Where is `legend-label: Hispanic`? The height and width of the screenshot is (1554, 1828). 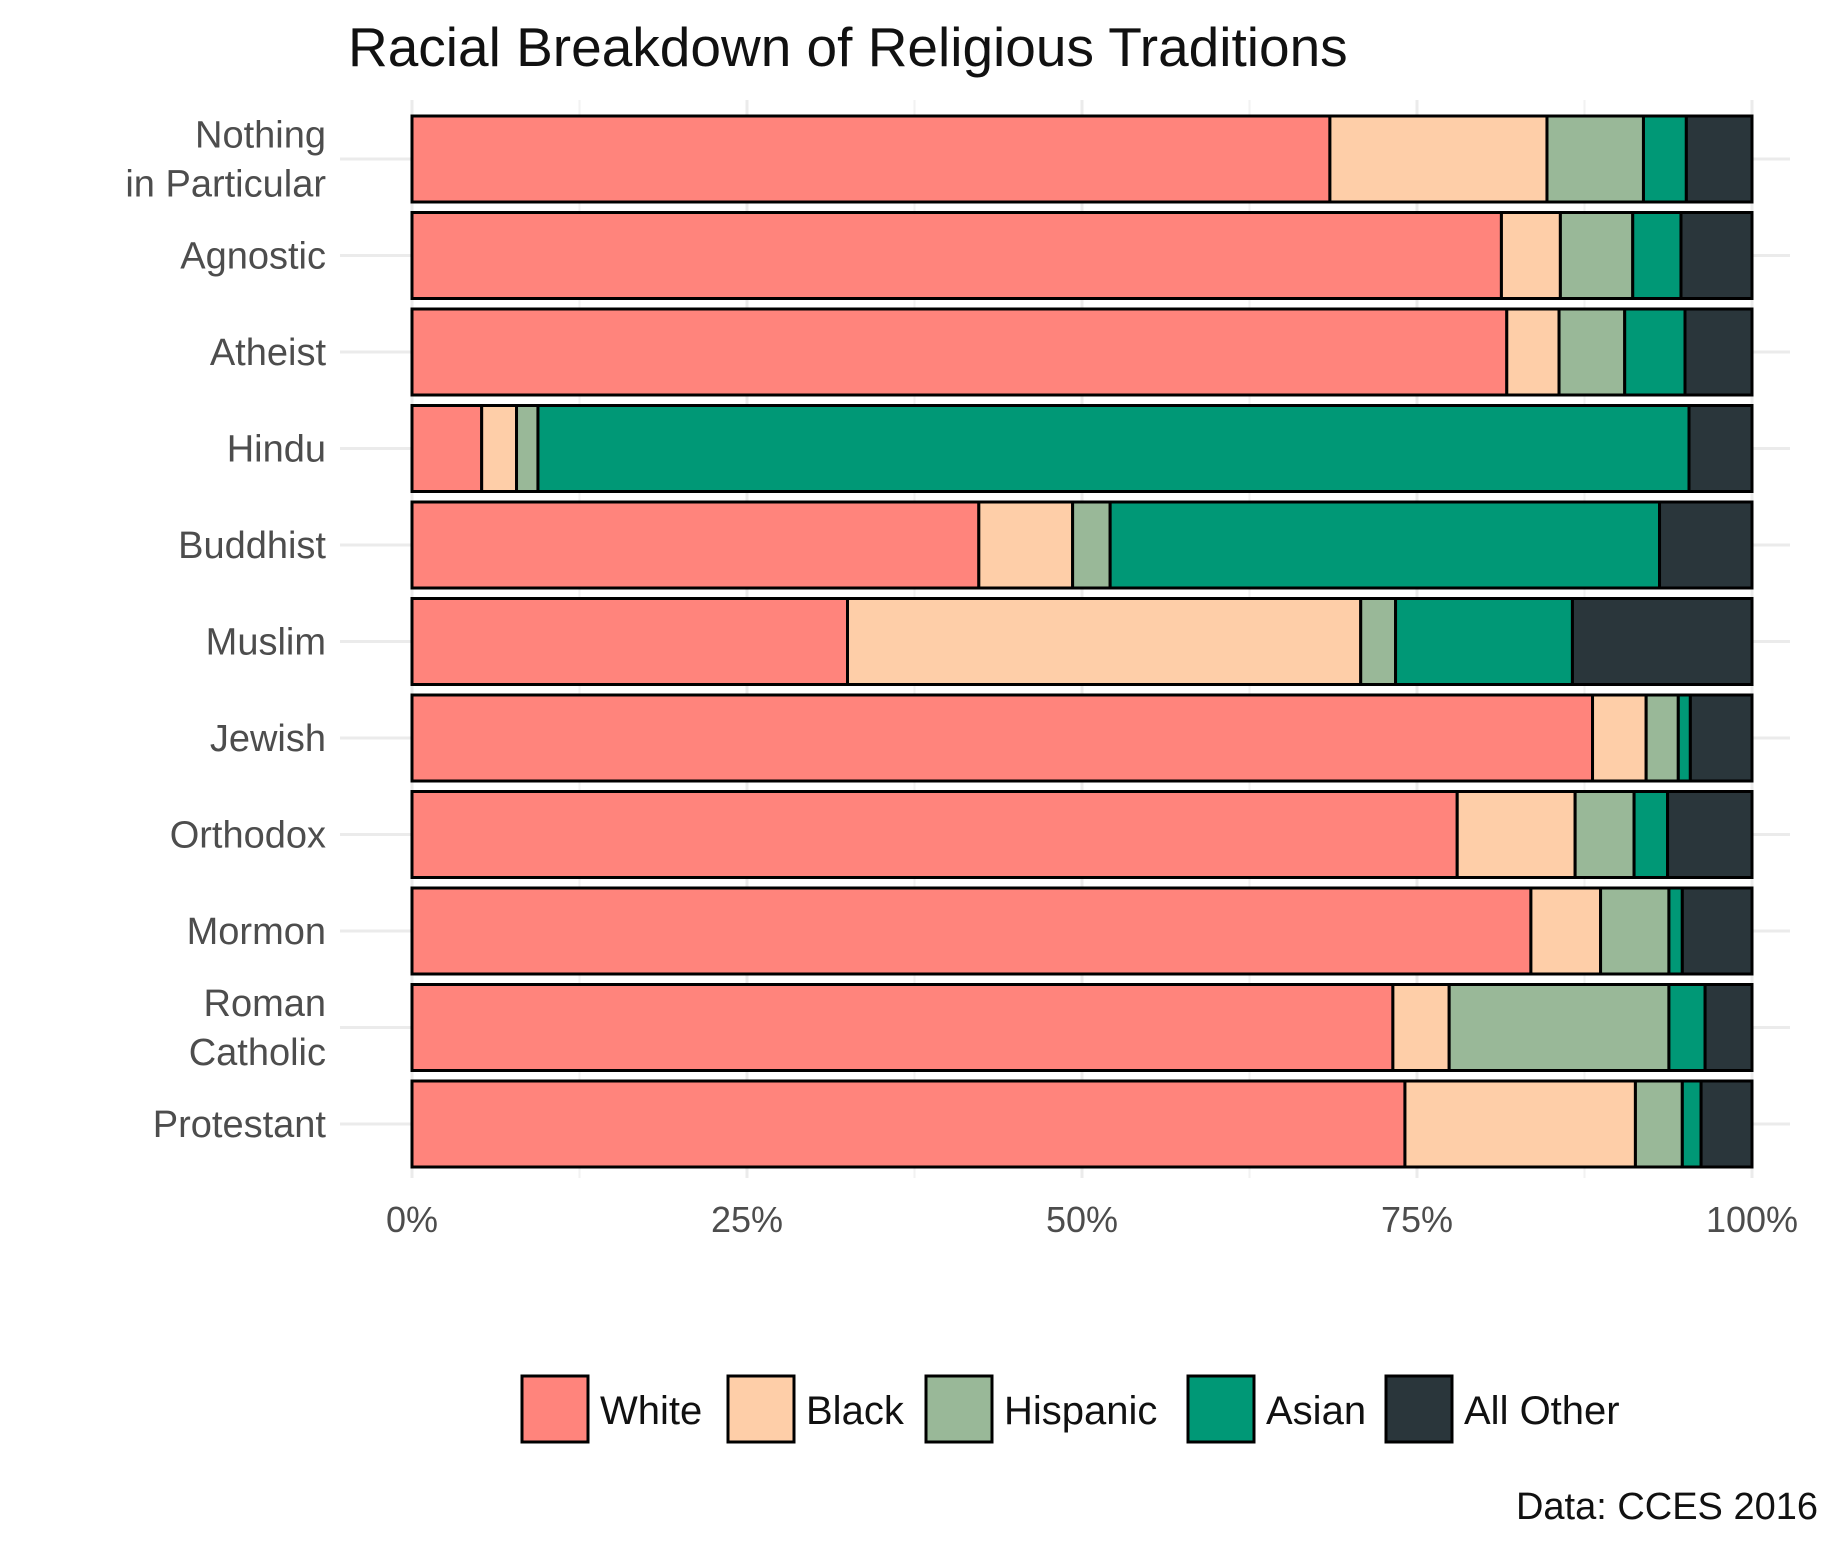
legend-label: Hispanic is located at coordinates (1080, 1411).